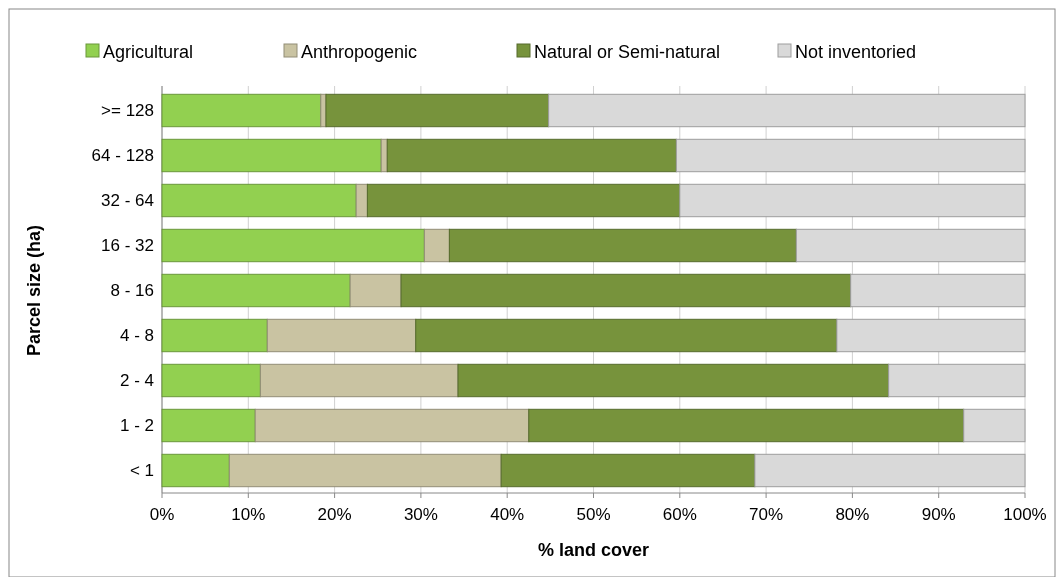 The height and width of the screenshot is (577, 1058). I want to click on y-tick-label: 2 - 4, so click(136, 381).